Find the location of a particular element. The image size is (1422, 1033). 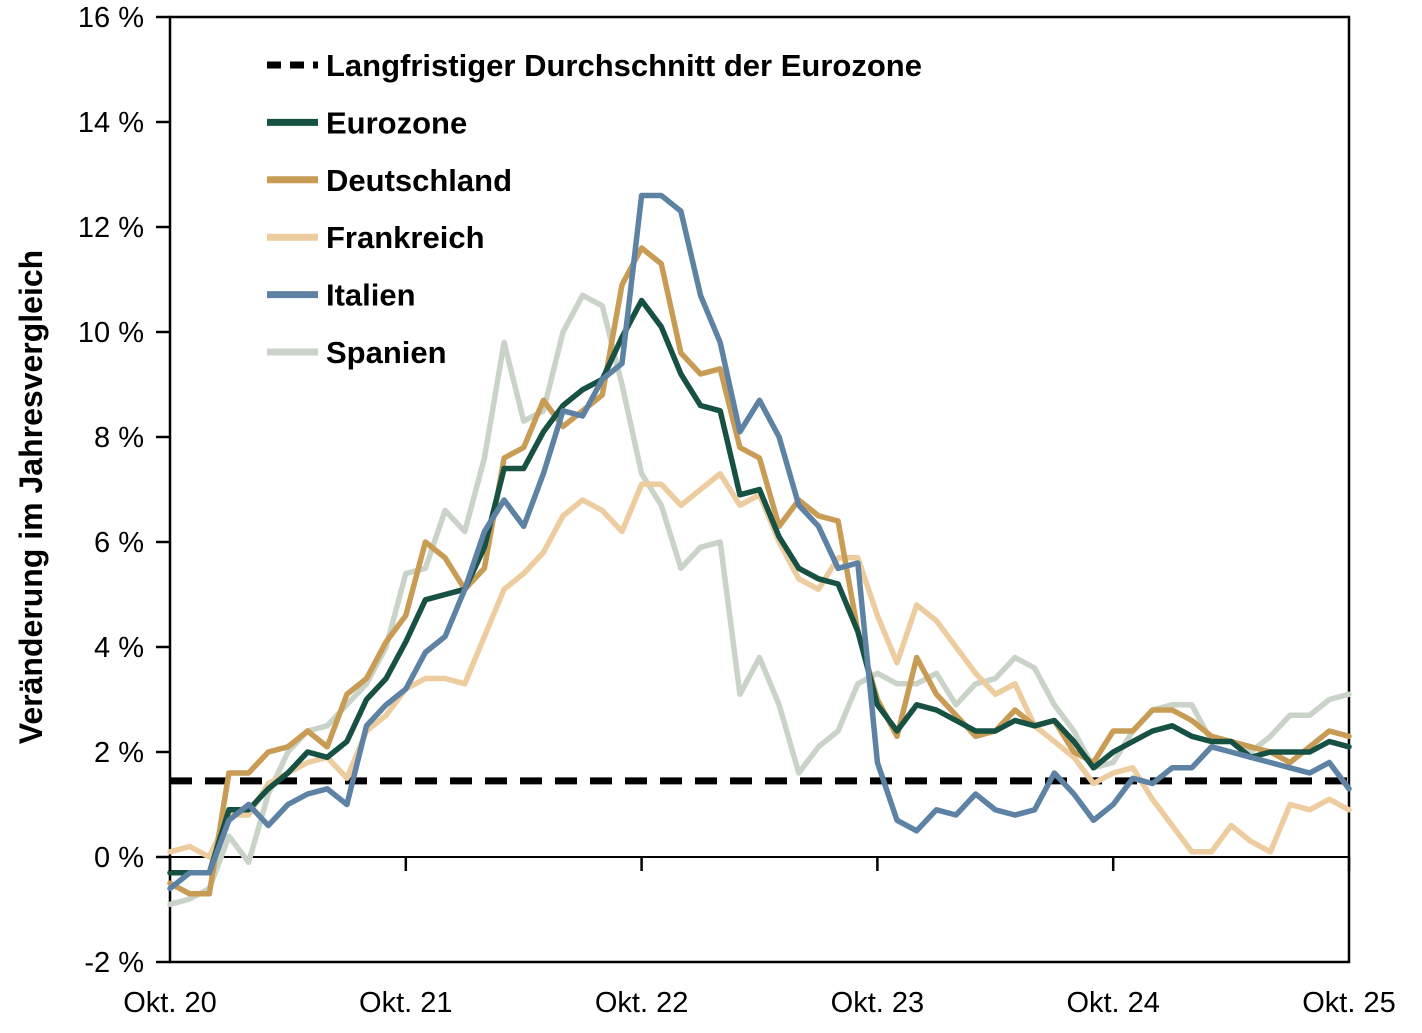

y-tick-label: 2 % is located at coordinates (119, 753).